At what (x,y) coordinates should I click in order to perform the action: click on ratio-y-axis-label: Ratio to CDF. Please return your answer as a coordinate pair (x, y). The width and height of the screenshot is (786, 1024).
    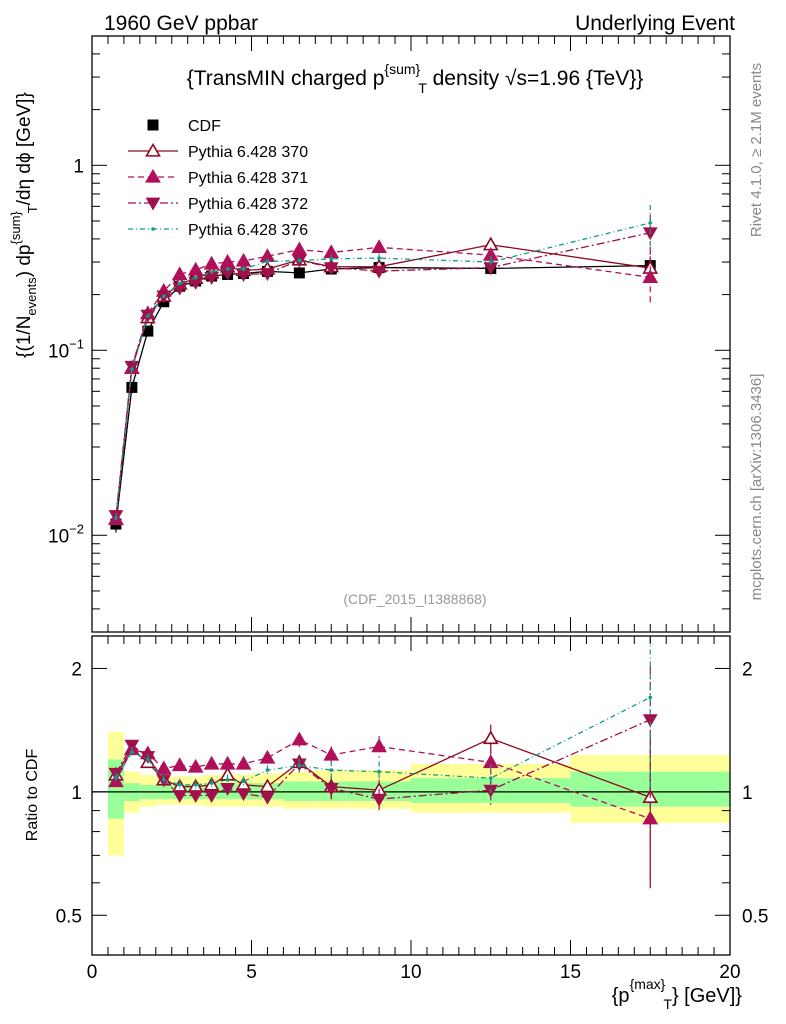
    Looking at the image, I should click on (32, 795).